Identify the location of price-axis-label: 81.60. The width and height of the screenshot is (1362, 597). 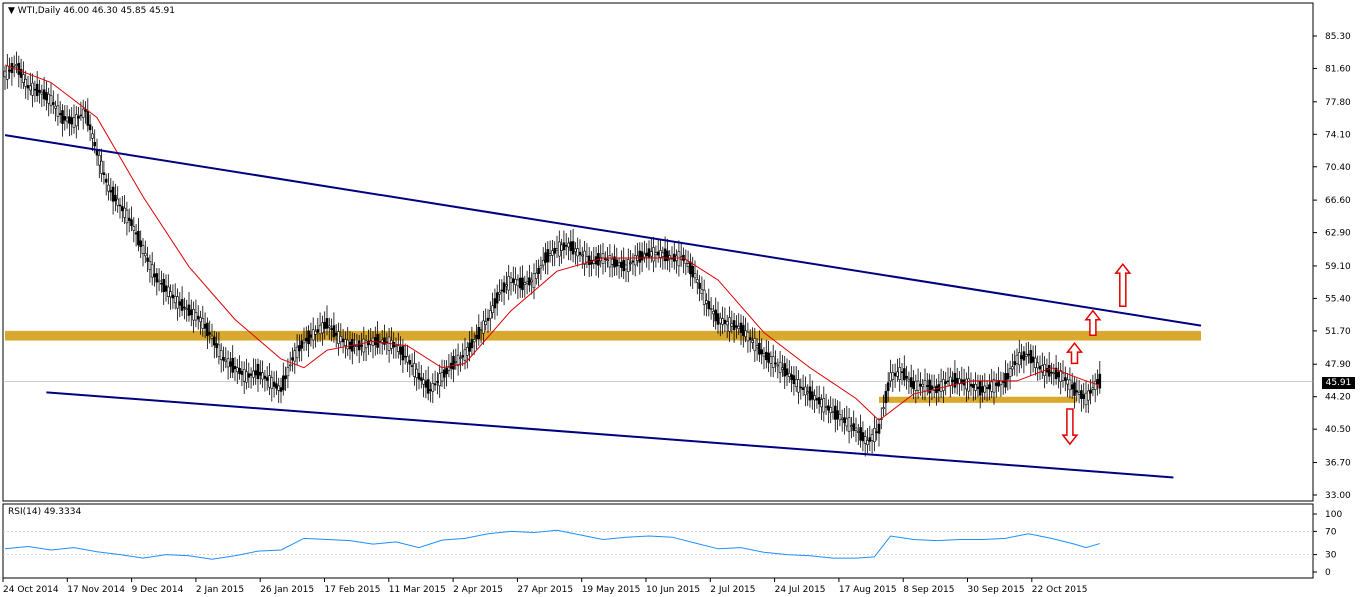
(1338, 69).